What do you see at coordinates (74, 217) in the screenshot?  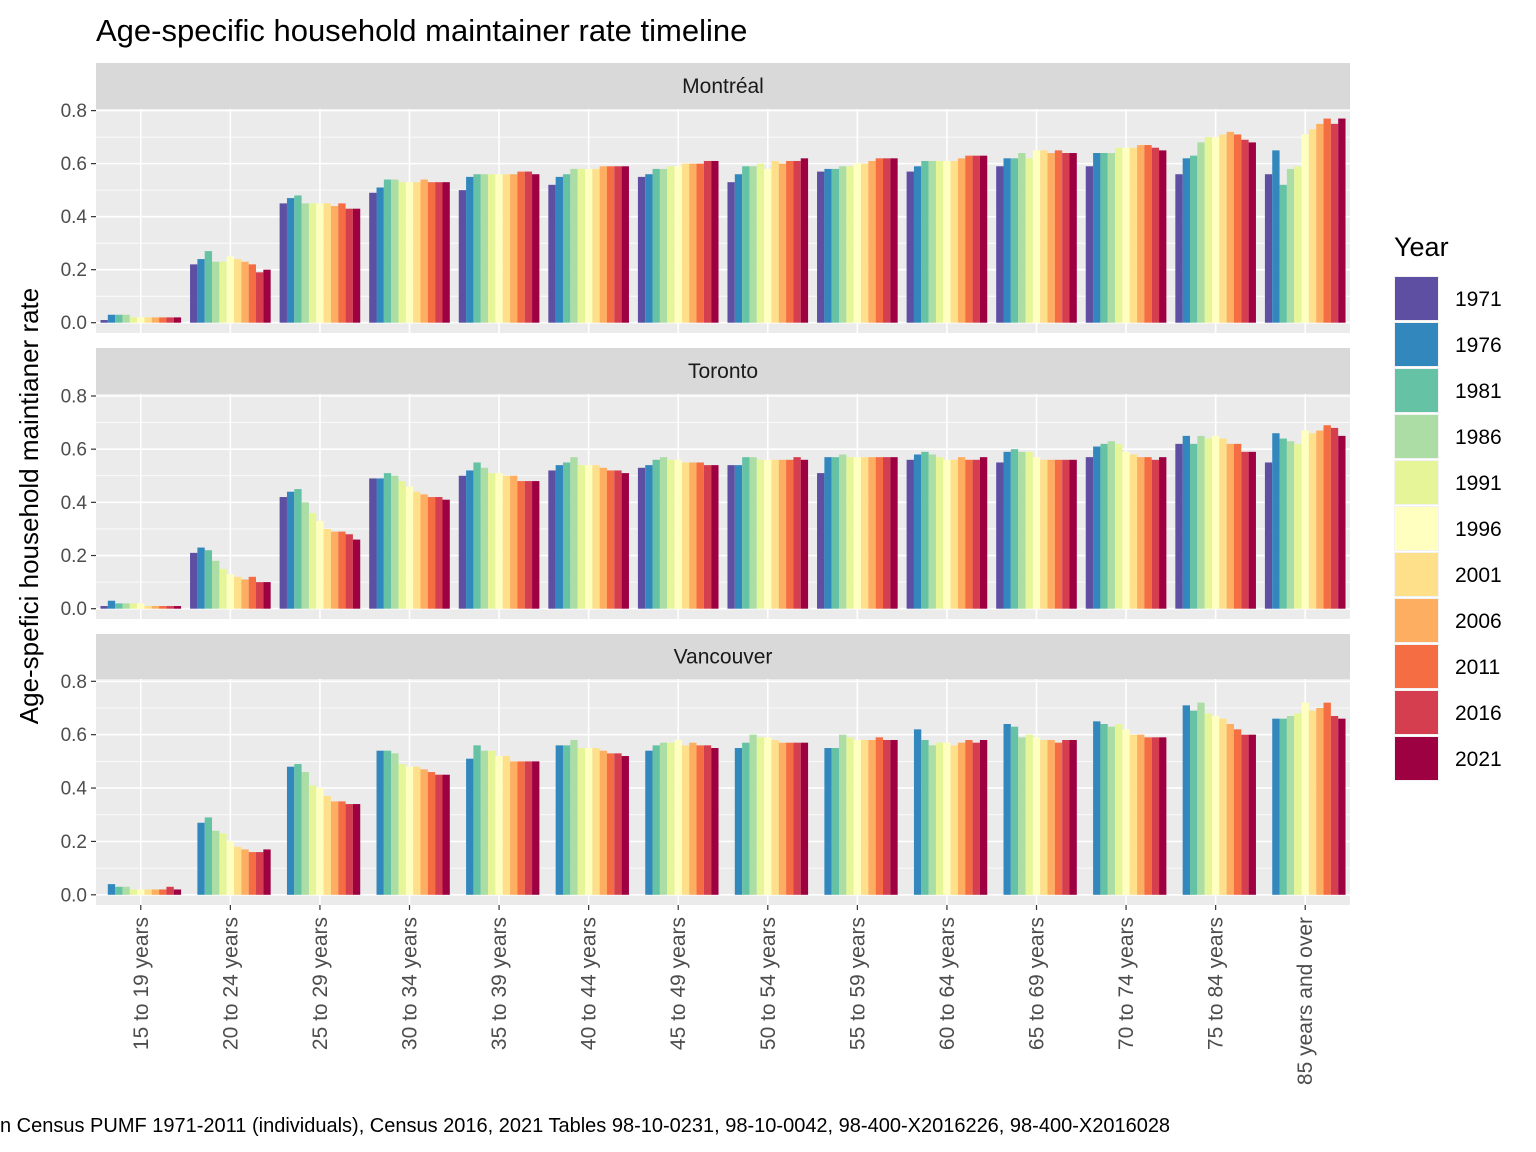 I see `y-tick-label: 0.4` at bounding box center [74, 217].